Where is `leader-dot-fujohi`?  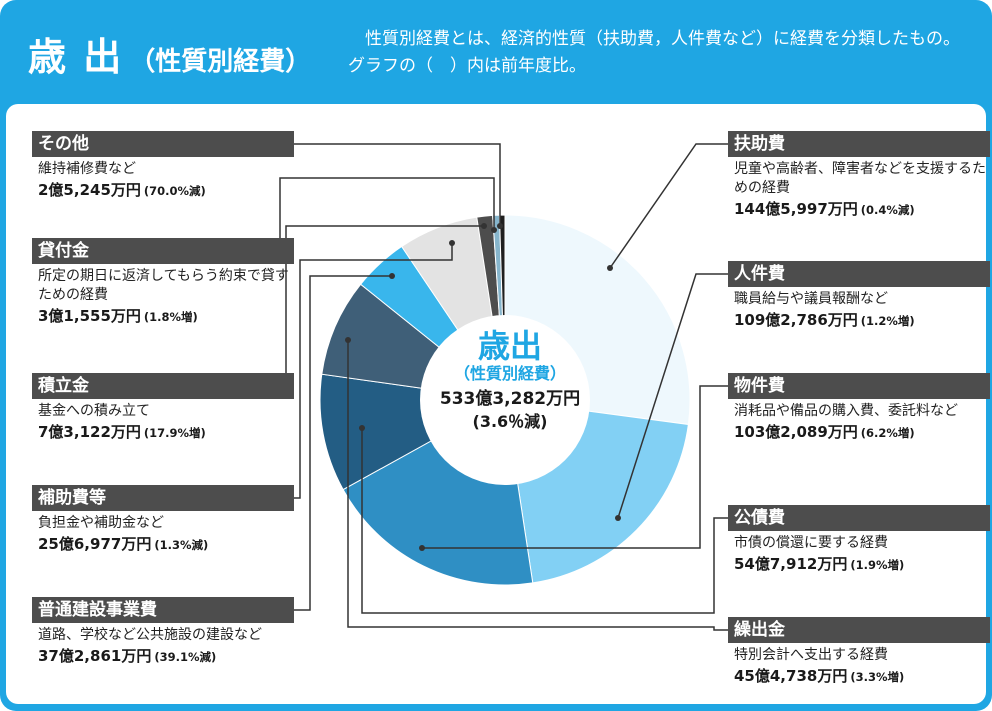 leader-dot-fujohi is located at coordinates (610, 268).